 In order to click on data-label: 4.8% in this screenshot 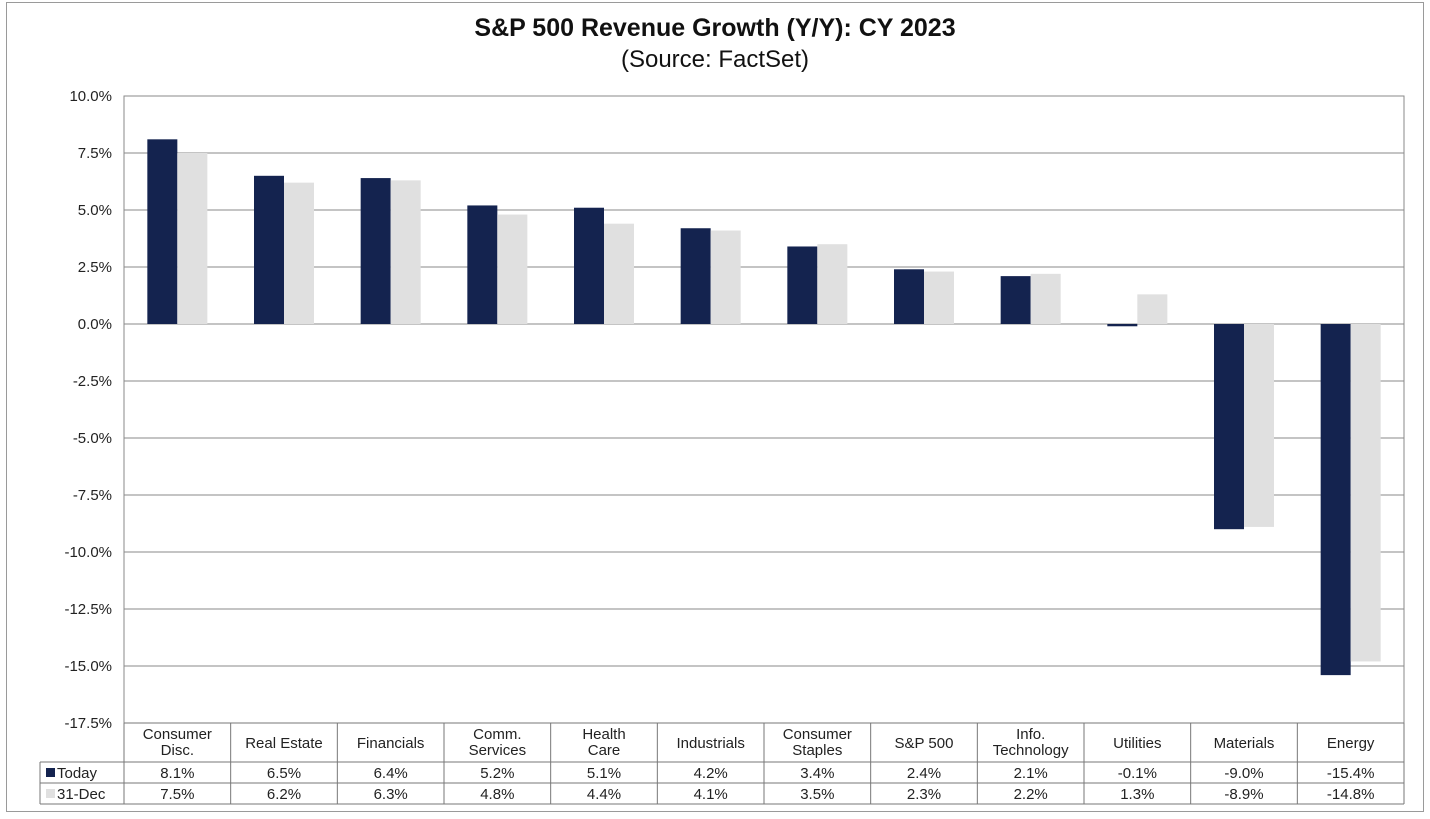, I will do `click(497, 794)`.